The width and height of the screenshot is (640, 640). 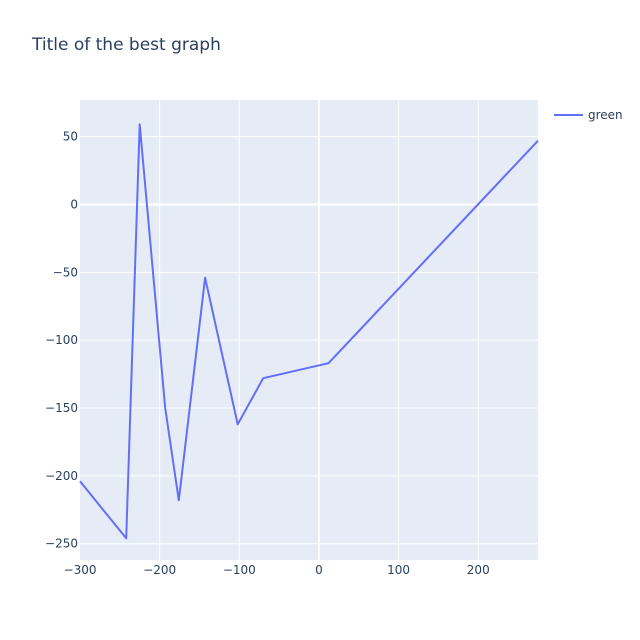 What do you see at coordinates (605, 115) in the screenshot?
I see `legend-label: green` at bounding box center [605, 115].